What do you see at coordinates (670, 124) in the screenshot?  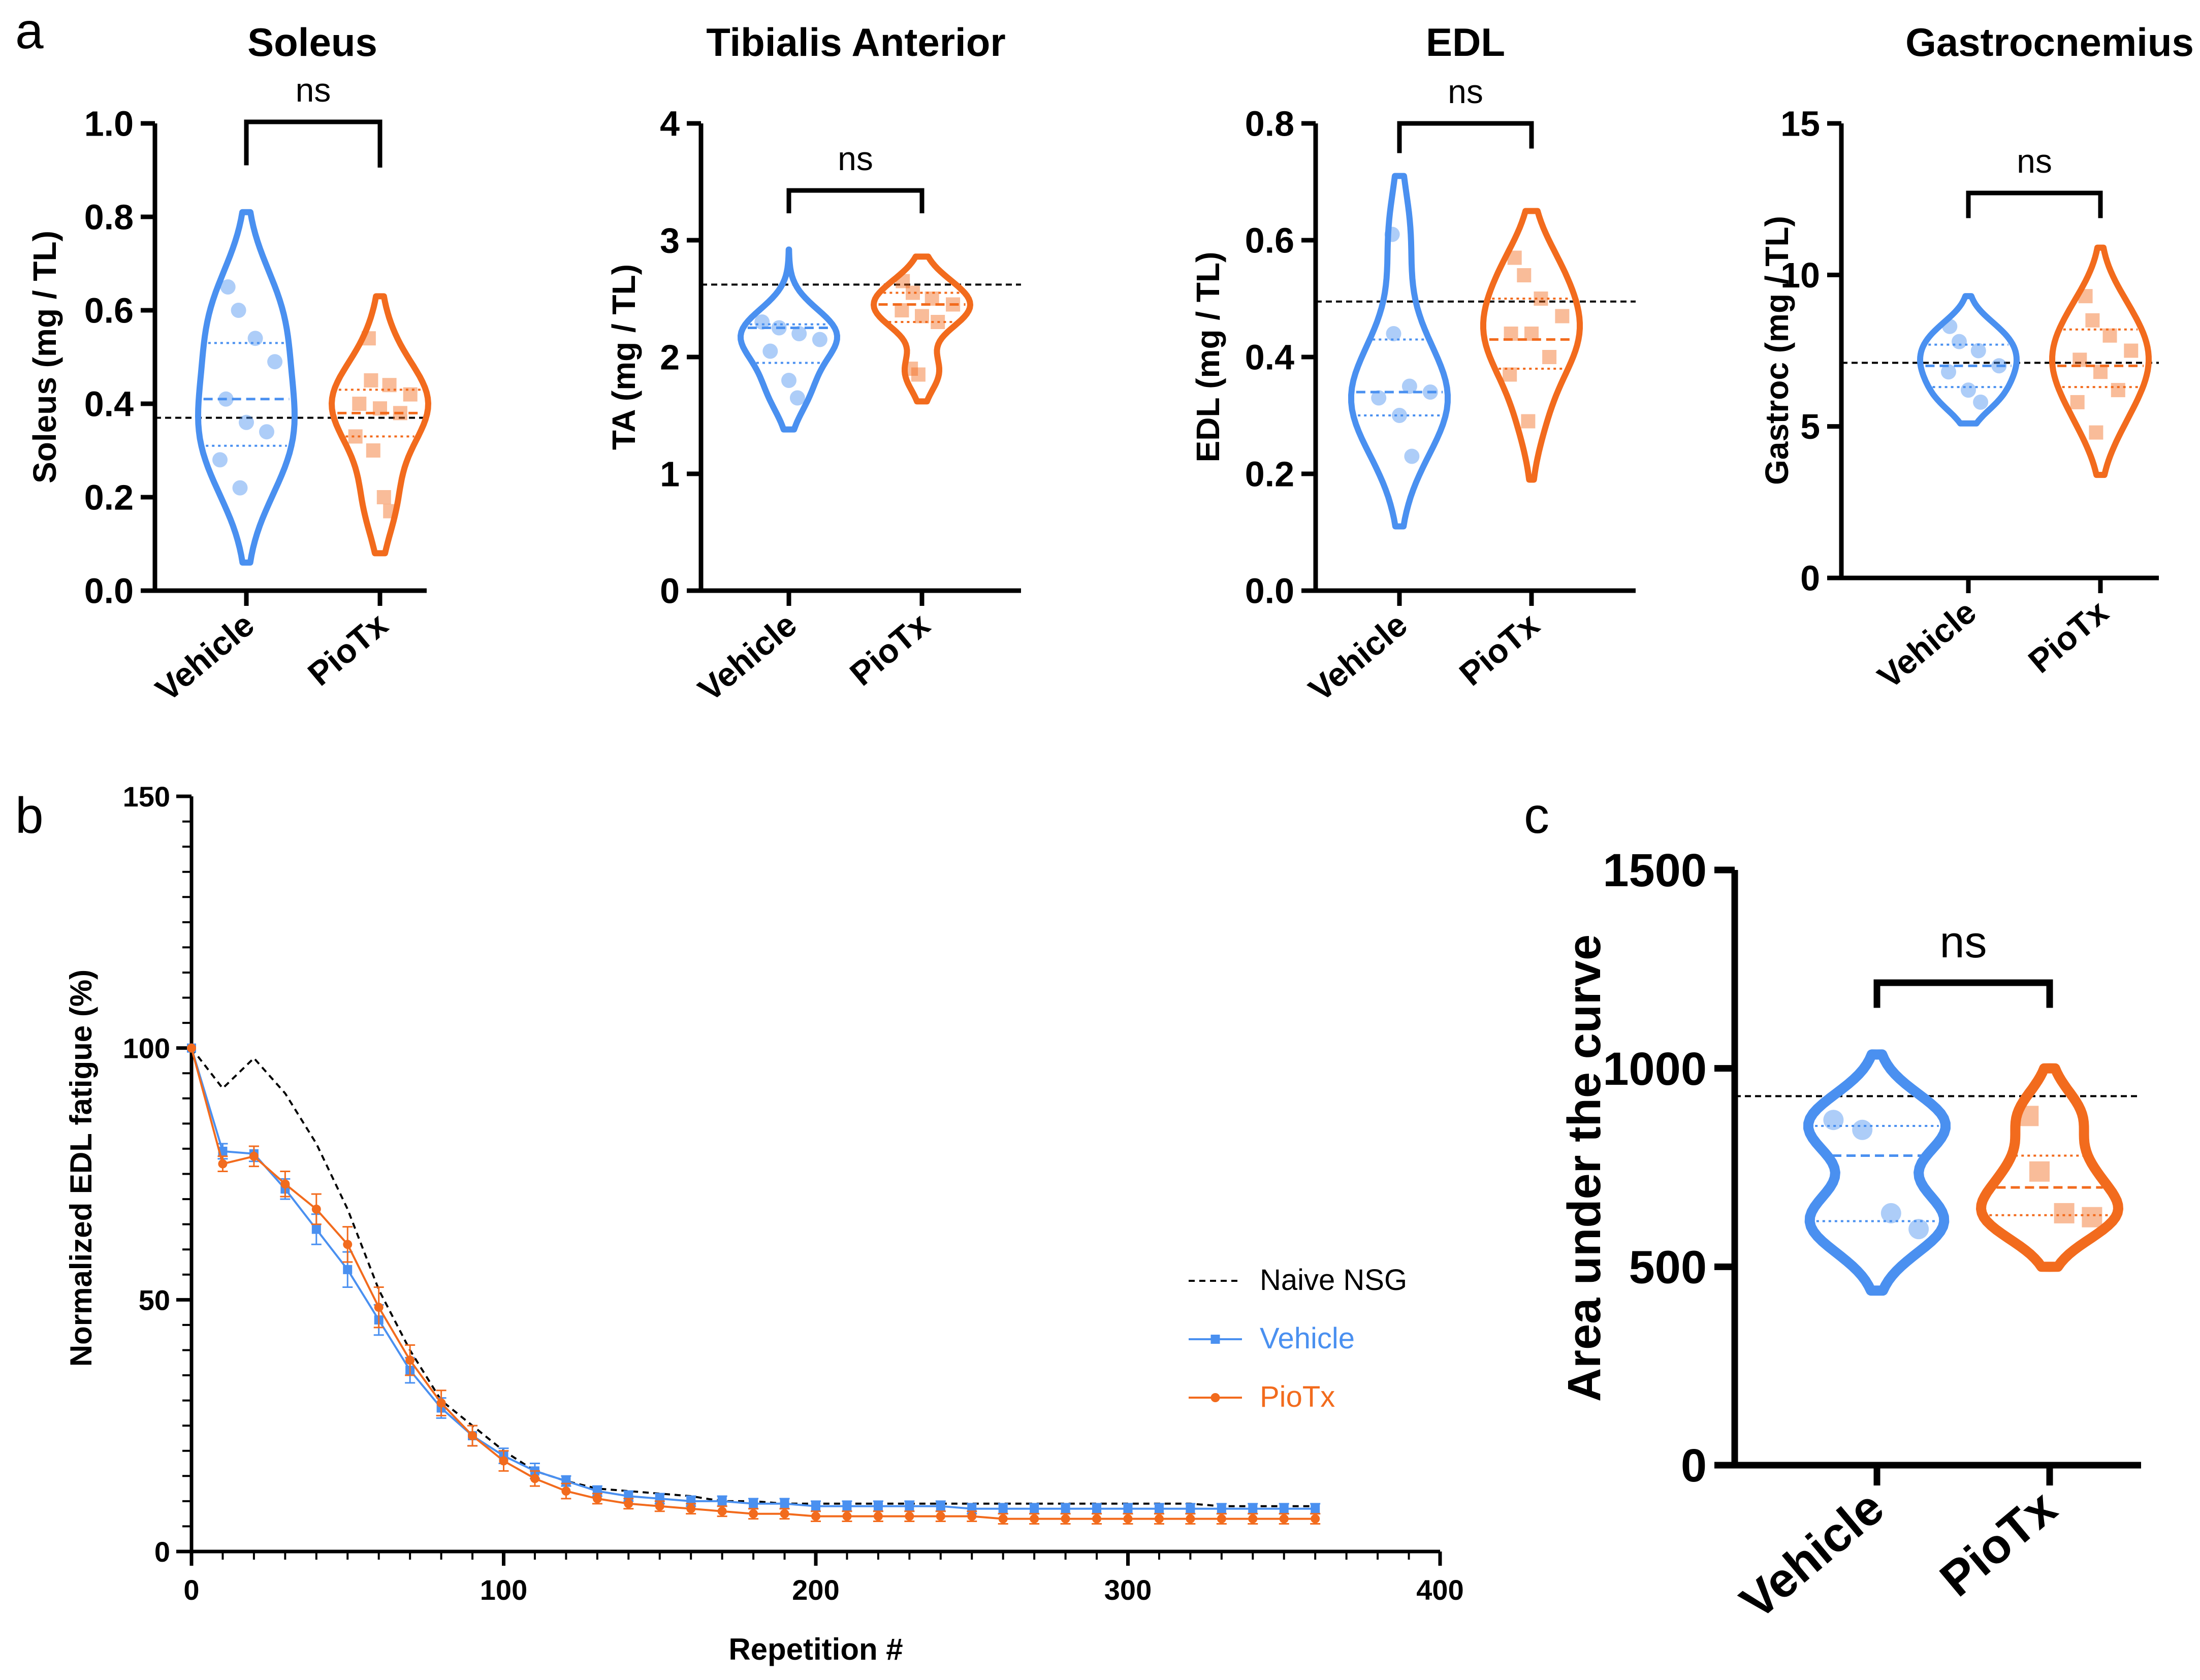 I see `y-tick-label: 4` at bounding box center [670, 124].